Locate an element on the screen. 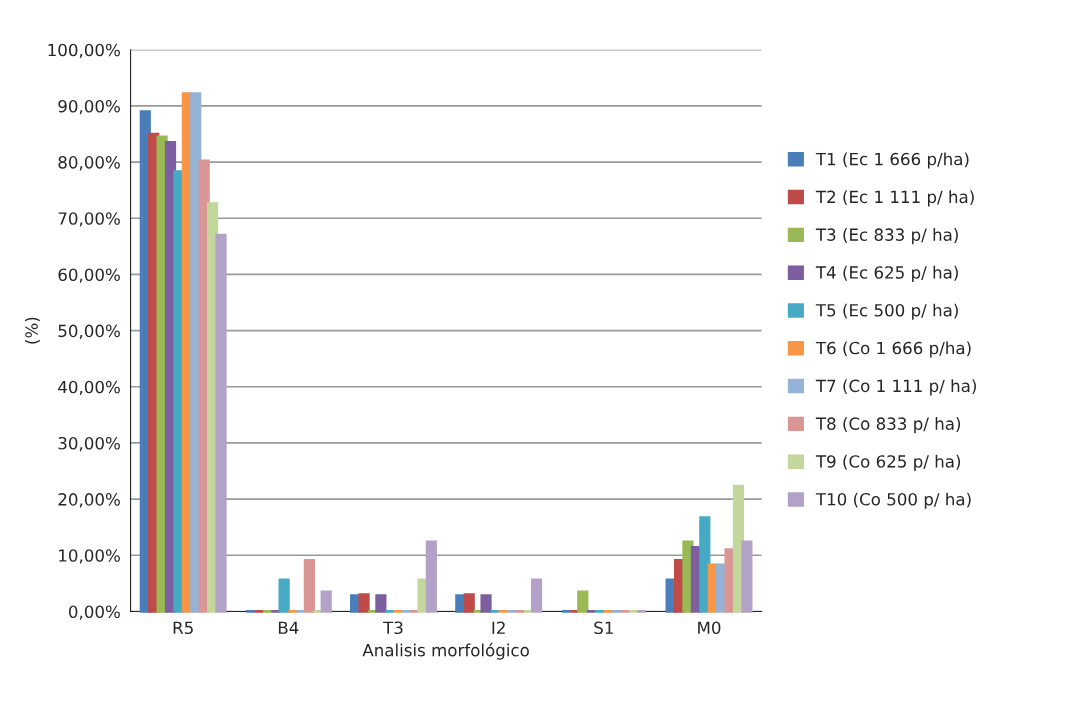 This screenshot has width=1088, height=711. y-tick-label: 100,00% is located at coordinates (84, 51).